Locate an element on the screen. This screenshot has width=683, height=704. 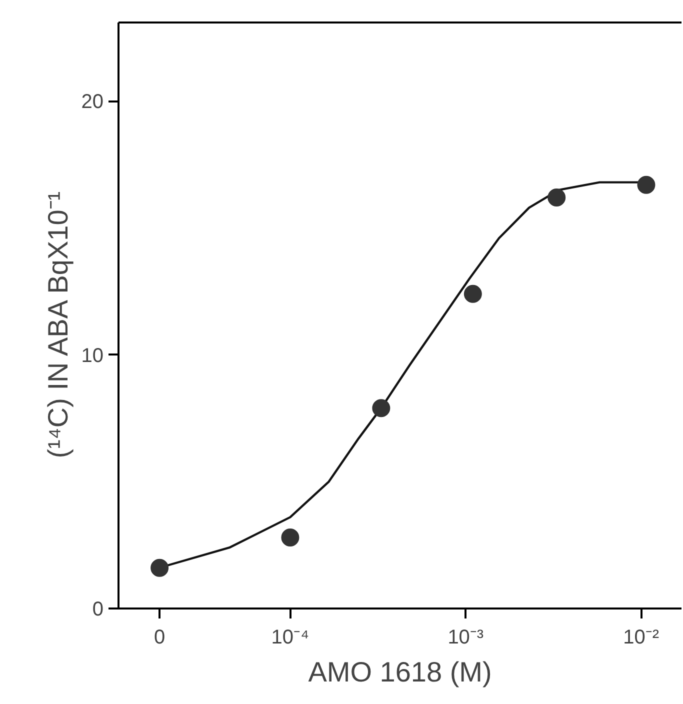
y-tick-label: 0 is located at coordinates (98, 609).